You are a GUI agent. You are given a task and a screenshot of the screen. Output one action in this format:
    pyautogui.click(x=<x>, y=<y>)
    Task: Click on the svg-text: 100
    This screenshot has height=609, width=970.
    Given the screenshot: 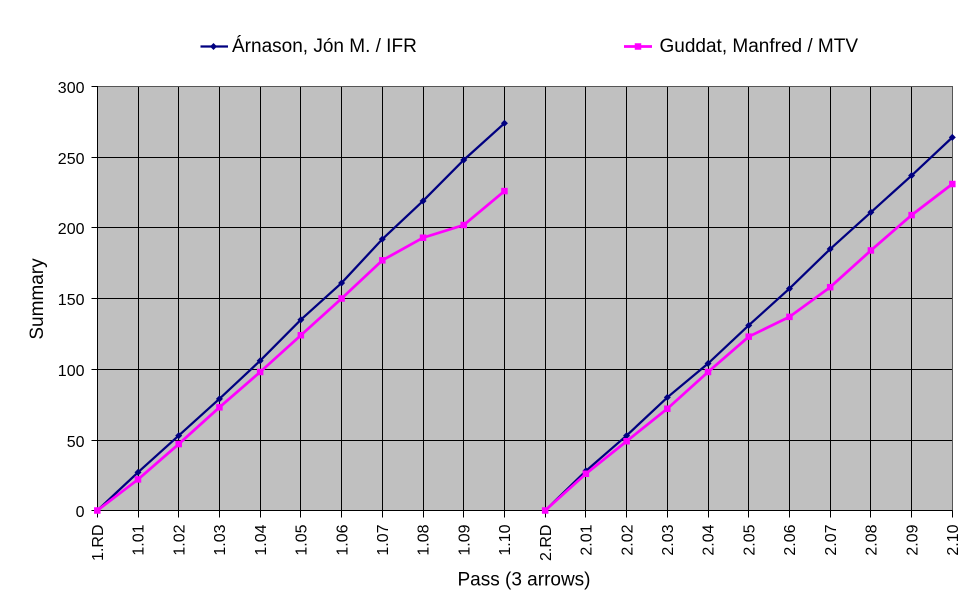 What is the action you would take?
    pyautogui.click(x=71, y=371)
    